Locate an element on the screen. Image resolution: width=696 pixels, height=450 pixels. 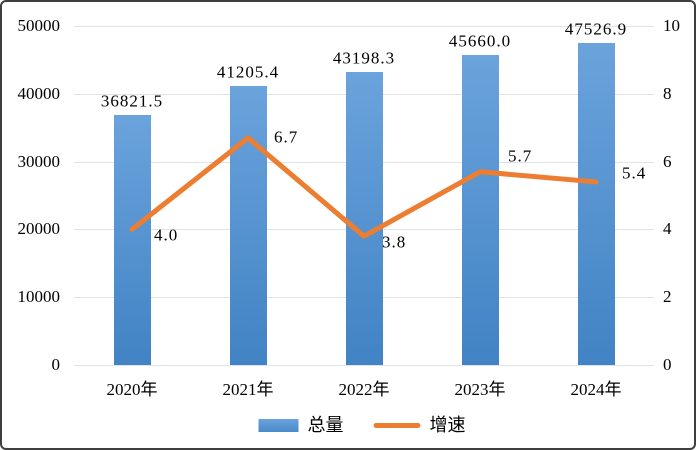
bar-value-label: 45660.0 is located at coordinates (480, 41).